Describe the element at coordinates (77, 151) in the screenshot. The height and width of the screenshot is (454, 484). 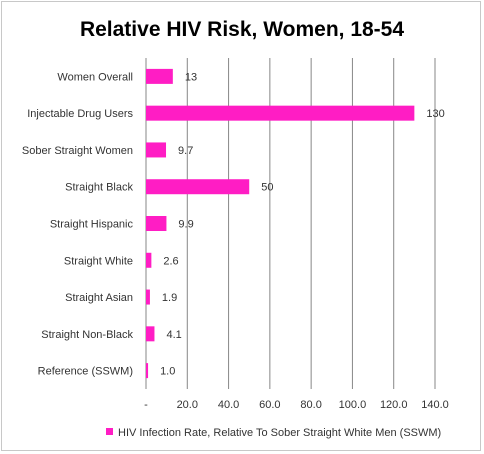
I see `category-label: Sober Straight Women` at that location.